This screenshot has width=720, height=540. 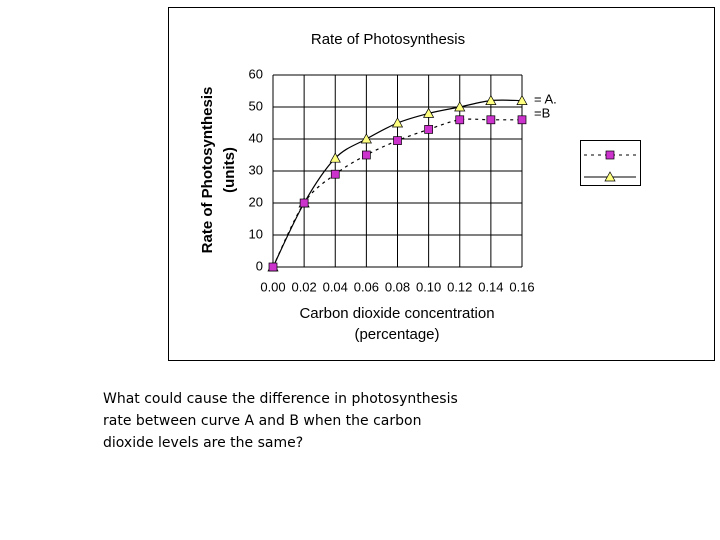 What do you see at coordinates (396, 313) in the screenshot?
I see `x-axis-label: Carbon dioxide concentration` at bounding box center [396, 313].